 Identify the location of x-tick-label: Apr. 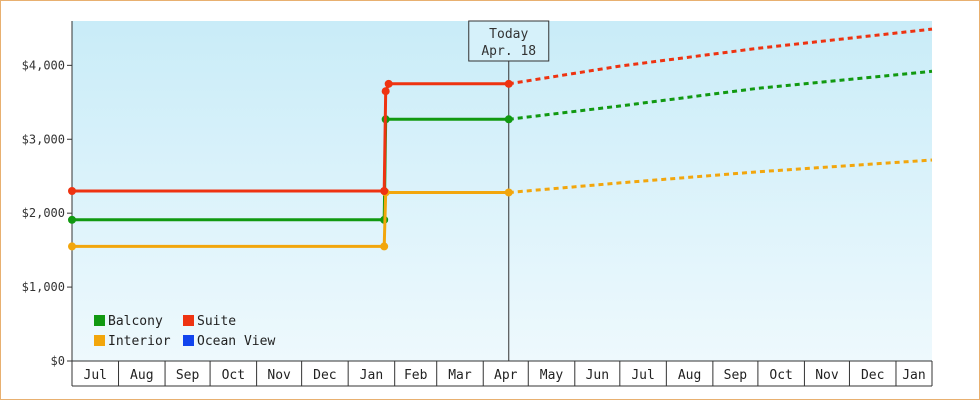
(506, 375).